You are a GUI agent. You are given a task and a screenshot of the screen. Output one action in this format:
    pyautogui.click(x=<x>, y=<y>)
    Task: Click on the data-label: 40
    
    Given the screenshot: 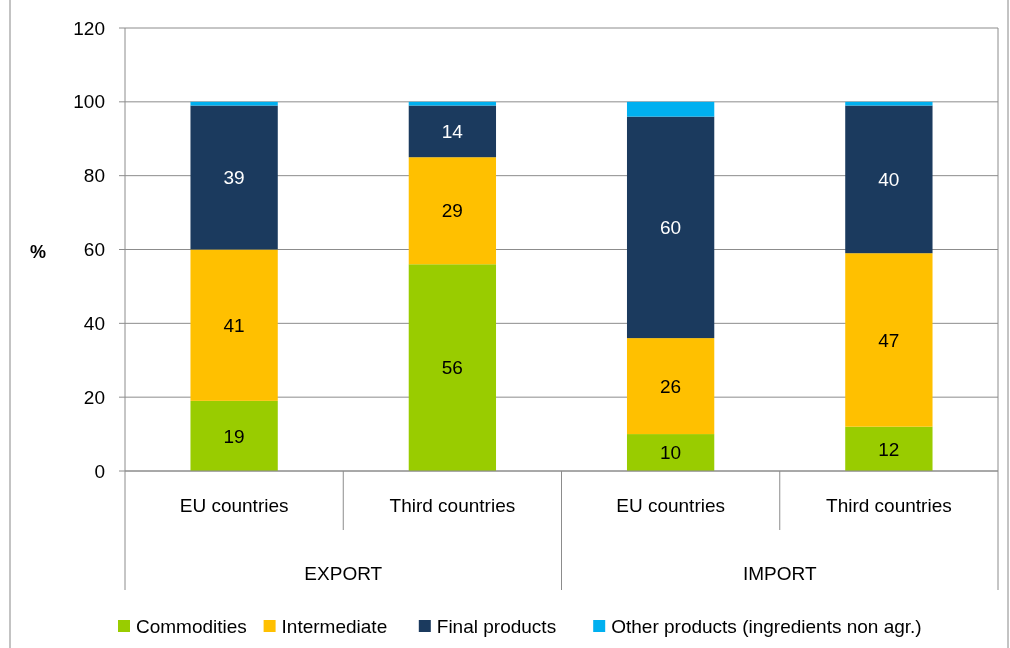 What is the action you would take?
    pyautogui.click(x=889, y=180)
    